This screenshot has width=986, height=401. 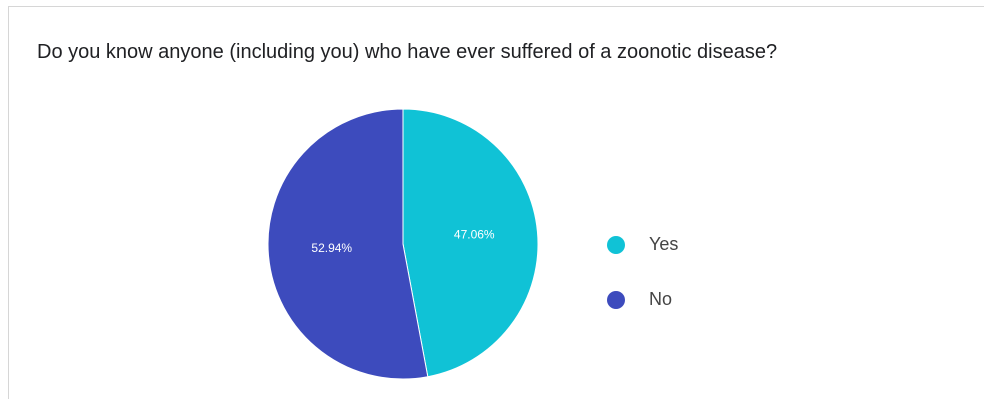 What do you see at coordinates (616, 299) in the screenshot?
I see `legend-swatch-no` at bounding box center [616, 299].